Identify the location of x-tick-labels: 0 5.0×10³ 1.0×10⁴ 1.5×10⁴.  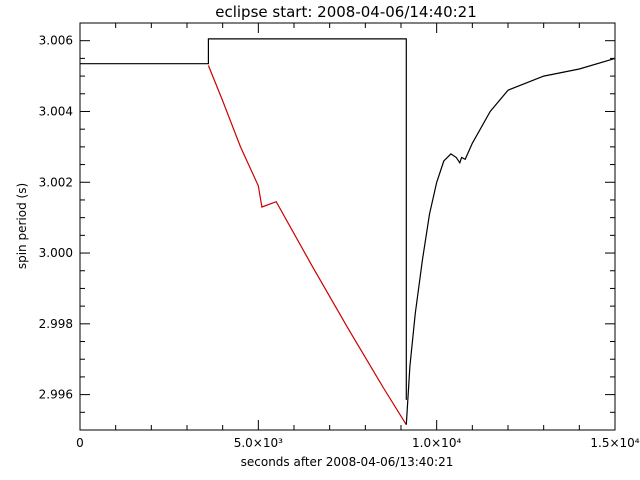
(358, 443).